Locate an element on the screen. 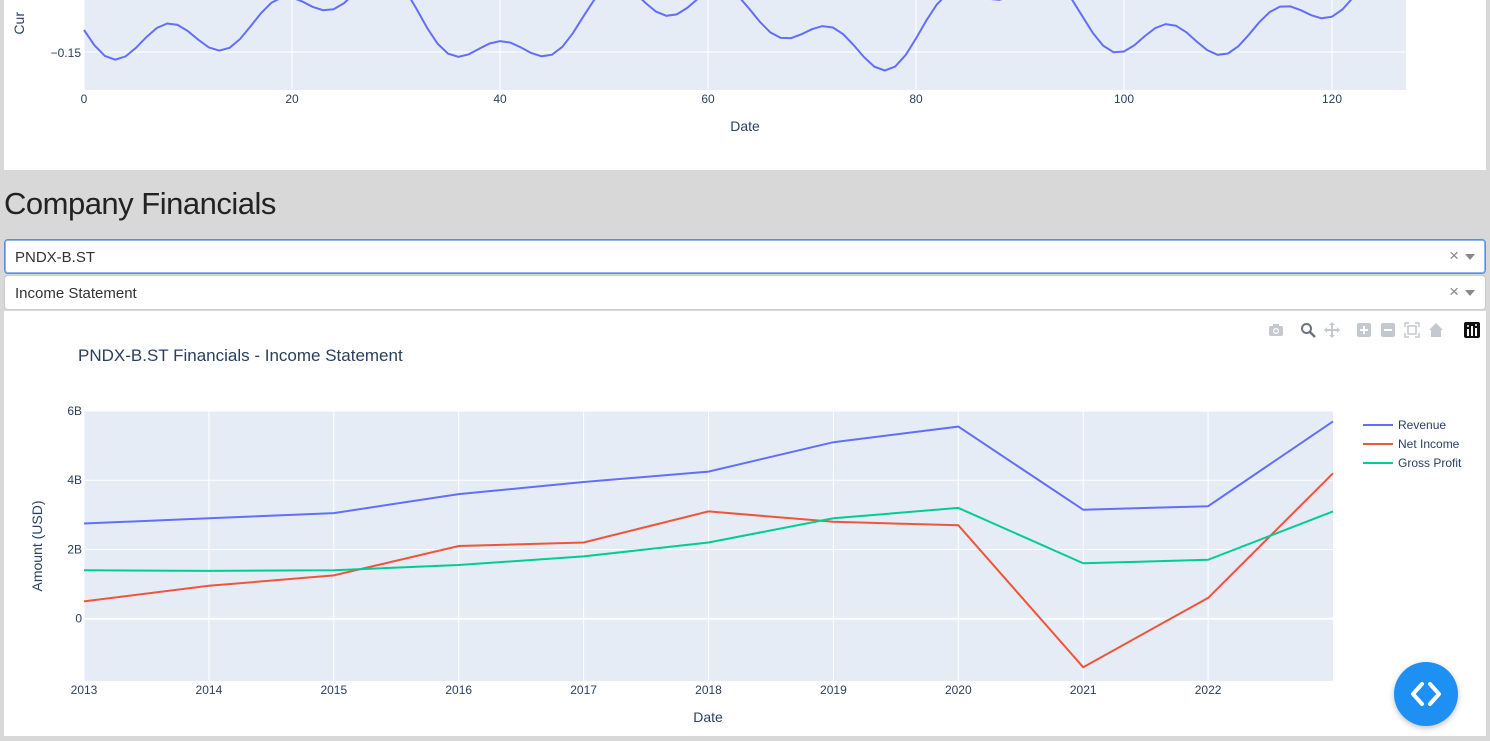 This screenshot has width=1490, height=741. top-y-axis-label: Cur is located at coordinates (19, 23).